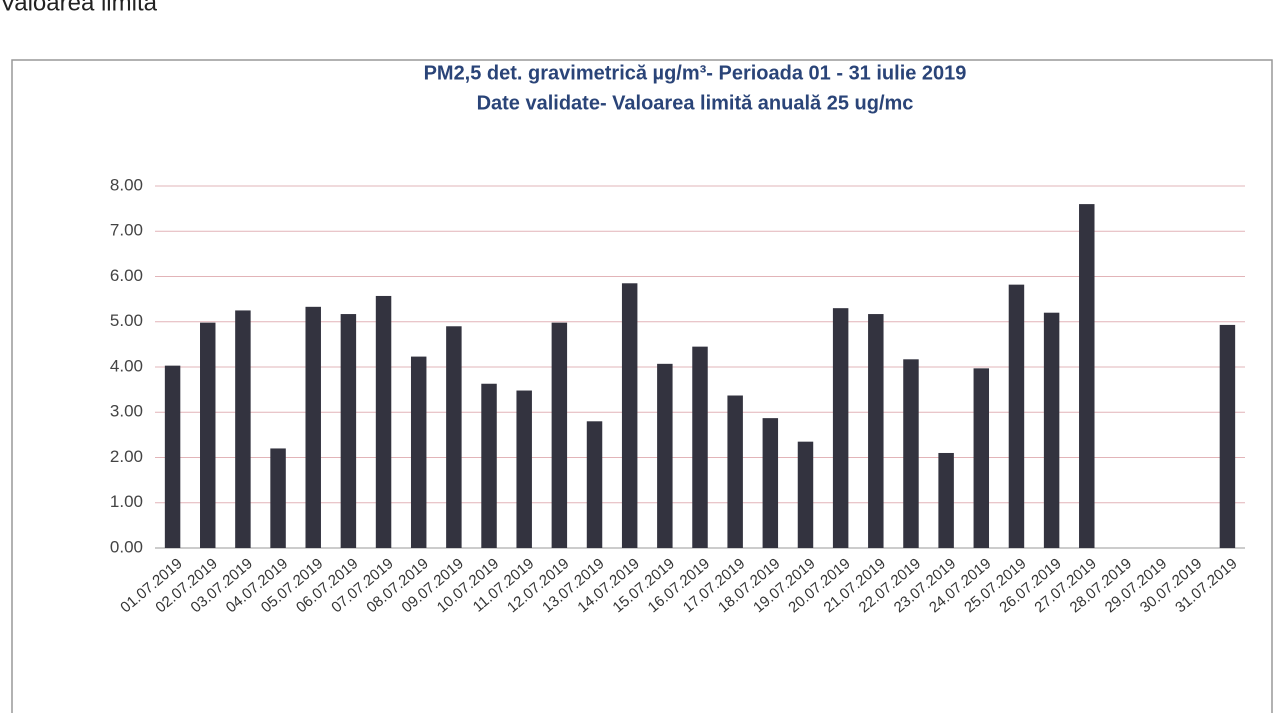  I want to click on y-tick-label: 5.00, so click(126, 320).